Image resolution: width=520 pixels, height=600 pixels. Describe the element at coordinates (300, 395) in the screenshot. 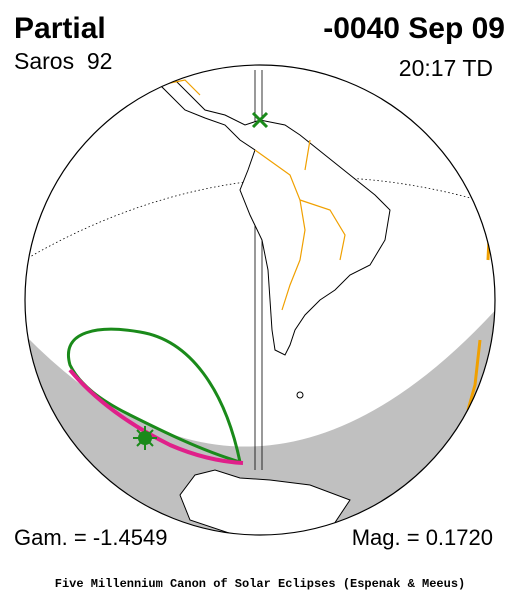

I see `island` at that location.